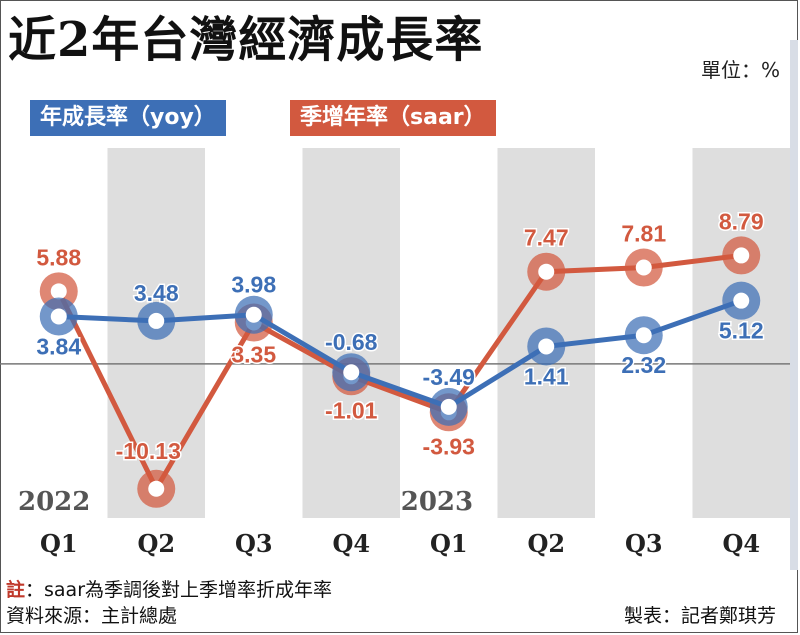 The height and width of the screenshot is (635, 800). What do you see at coordinates (128, 118) in the screenshot?
I see `legend-yoy: 年成長率（yoy）` at bounding box center [128, 118].